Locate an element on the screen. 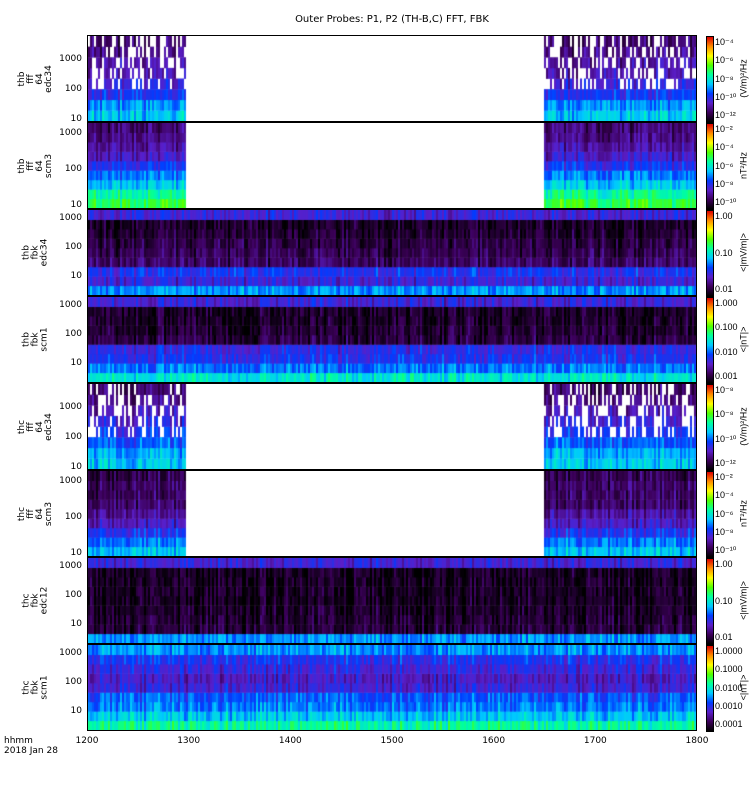 The width and height of the screenshot is (750, 800). colorbar-tick-label: 0.1000 is located at coordinates (729, 669).